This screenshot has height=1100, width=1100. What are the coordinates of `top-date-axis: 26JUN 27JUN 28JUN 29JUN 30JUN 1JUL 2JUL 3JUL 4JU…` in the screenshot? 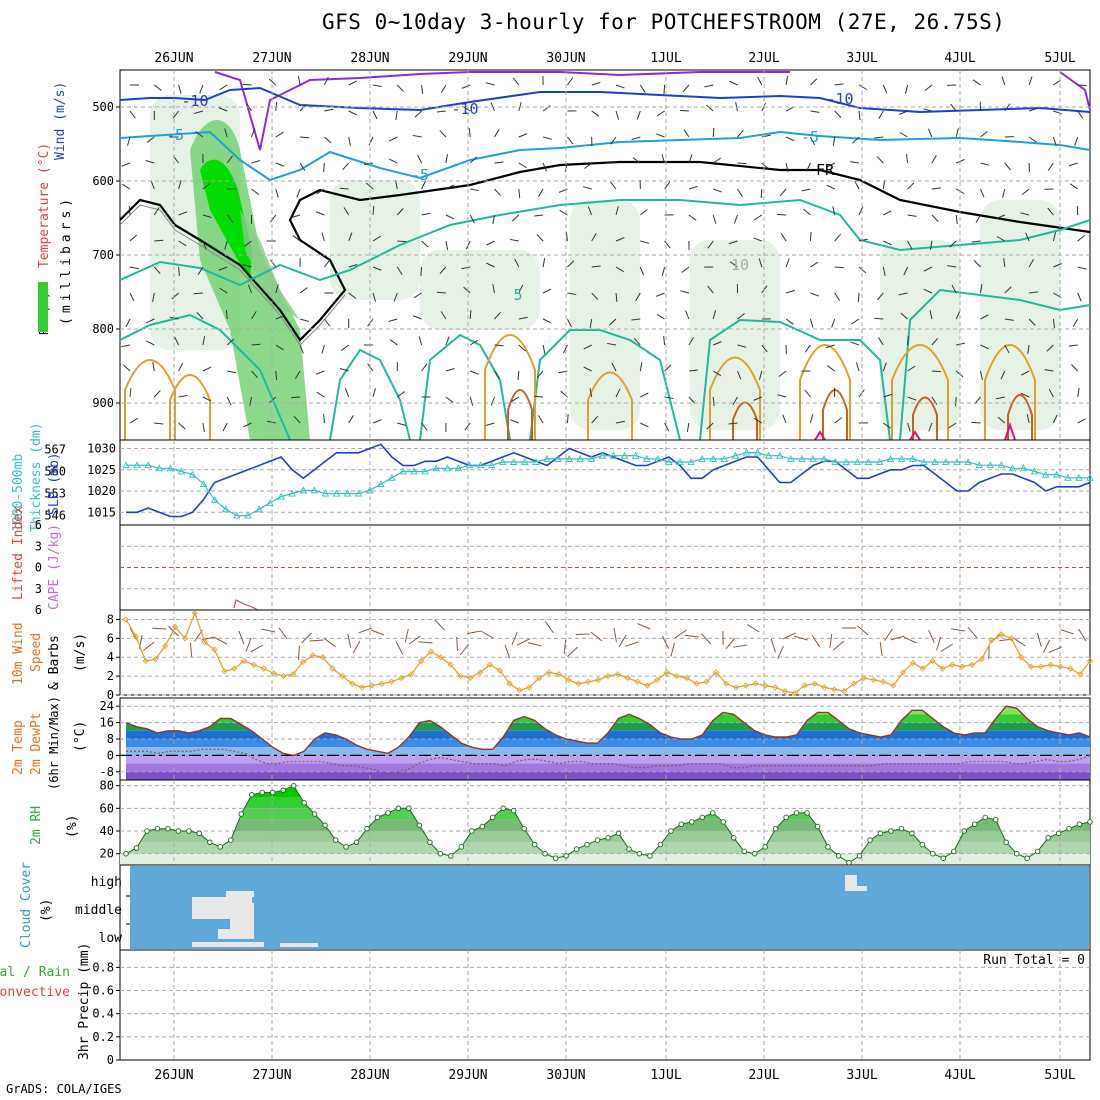 It's located at (614, 58).